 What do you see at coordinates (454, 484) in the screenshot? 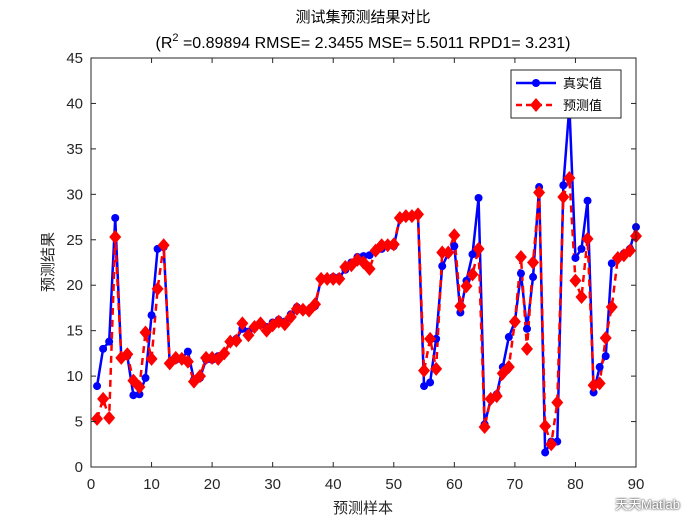
I see `x-tick-label: 60` at bounding box center [454, 484].